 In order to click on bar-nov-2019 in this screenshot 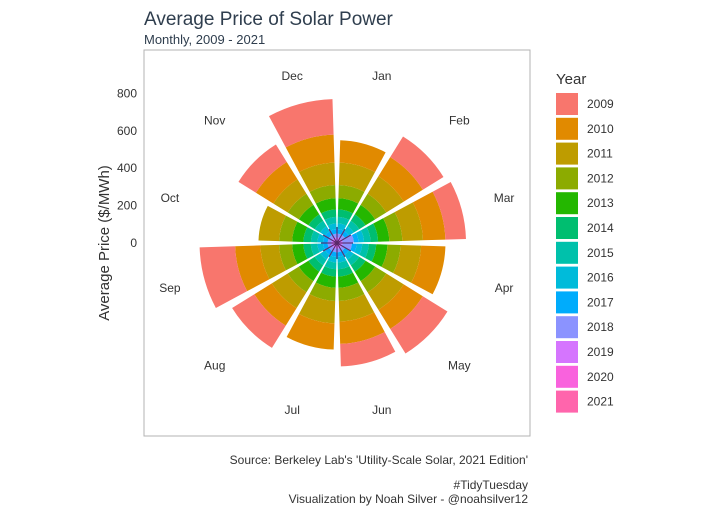, I will do `click(334, 240)`.